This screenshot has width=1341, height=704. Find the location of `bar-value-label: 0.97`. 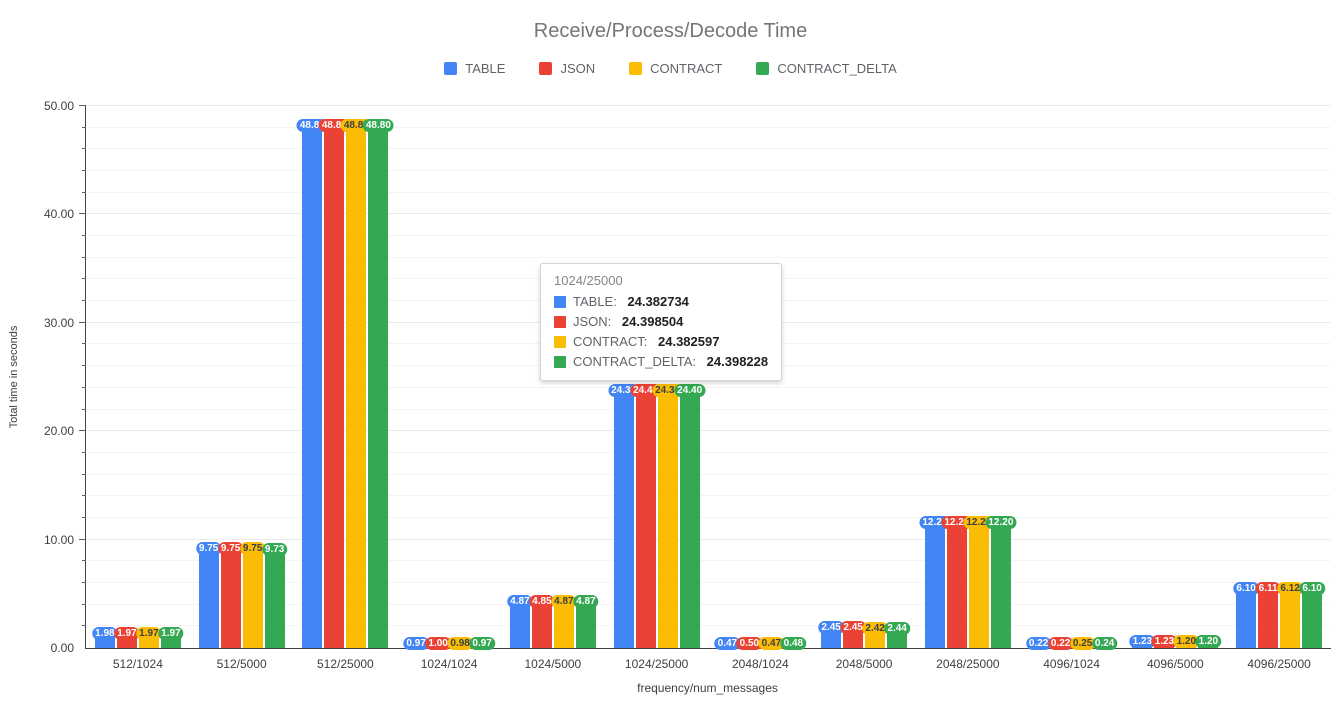

bar-value-label: 0.97 is located at coordinates (416, 643).